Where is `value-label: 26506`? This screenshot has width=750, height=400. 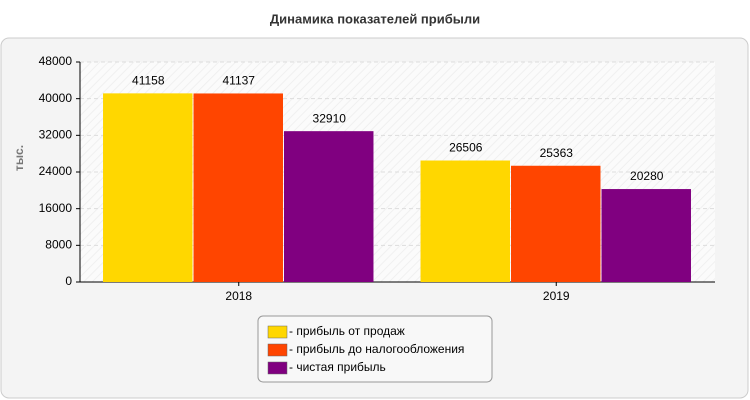
value-label: 26506 is located at coordinates (466, 148).